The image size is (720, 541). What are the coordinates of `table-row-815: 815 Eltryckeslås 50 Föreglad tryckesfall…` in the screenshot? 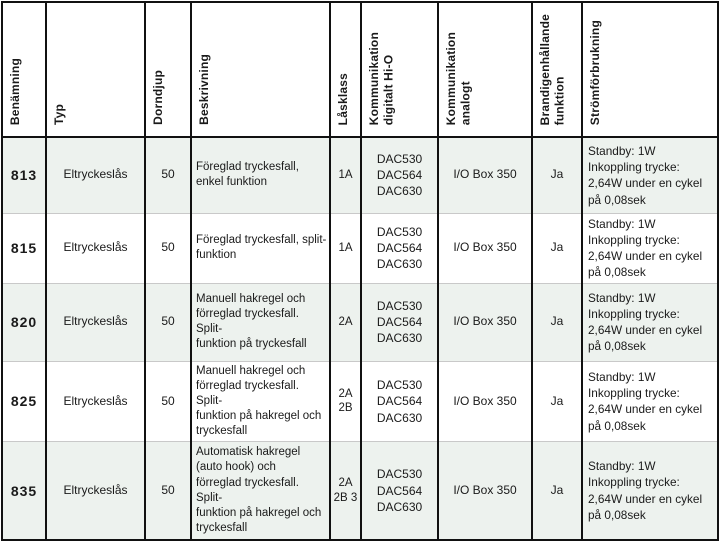 It's located at (360, 248).